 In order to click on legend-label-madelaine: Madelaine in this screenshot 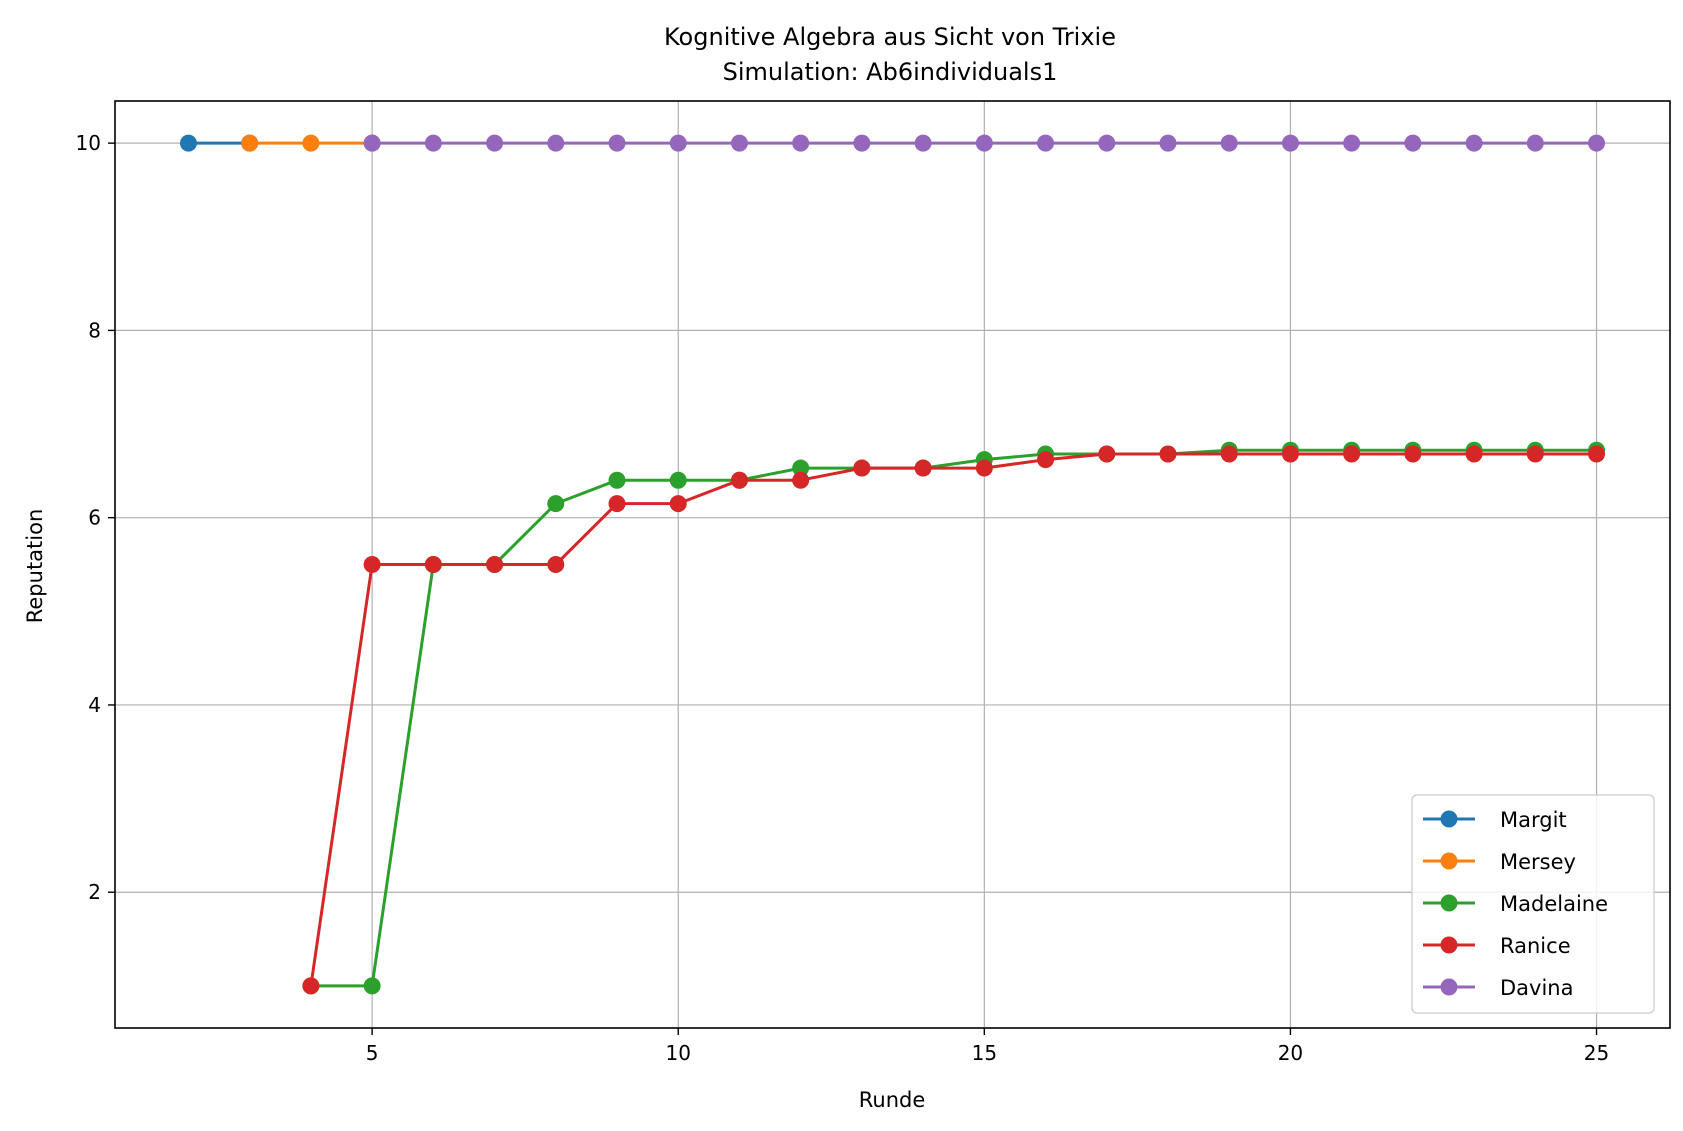, I will do `click(1554, 904)`.